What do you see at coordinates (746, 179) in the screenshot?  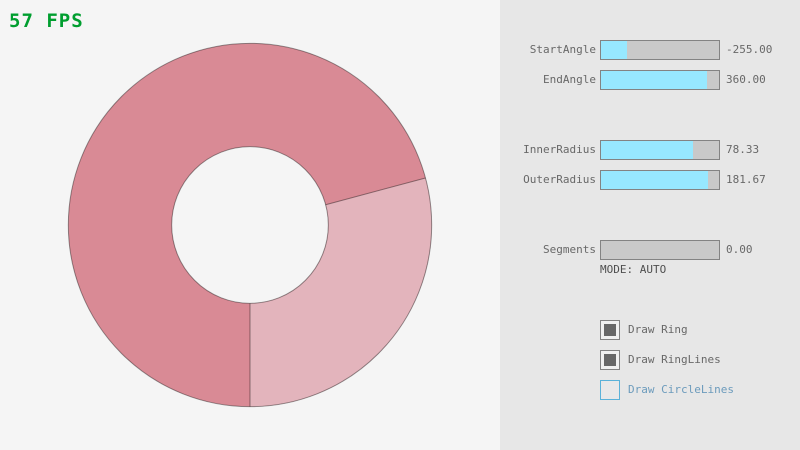 I see `outerradius-value: 181.67` at bounding box center [746, 179].